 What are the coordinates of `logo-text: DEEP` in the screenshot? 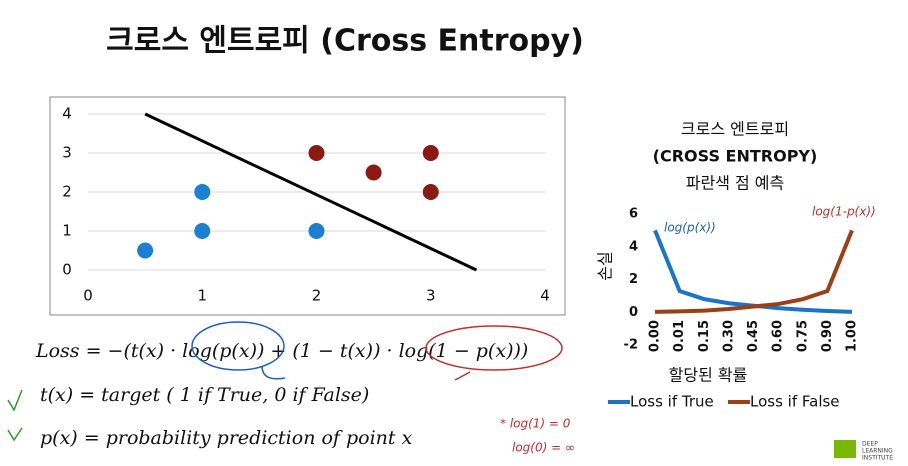 It's located at (870, 444).